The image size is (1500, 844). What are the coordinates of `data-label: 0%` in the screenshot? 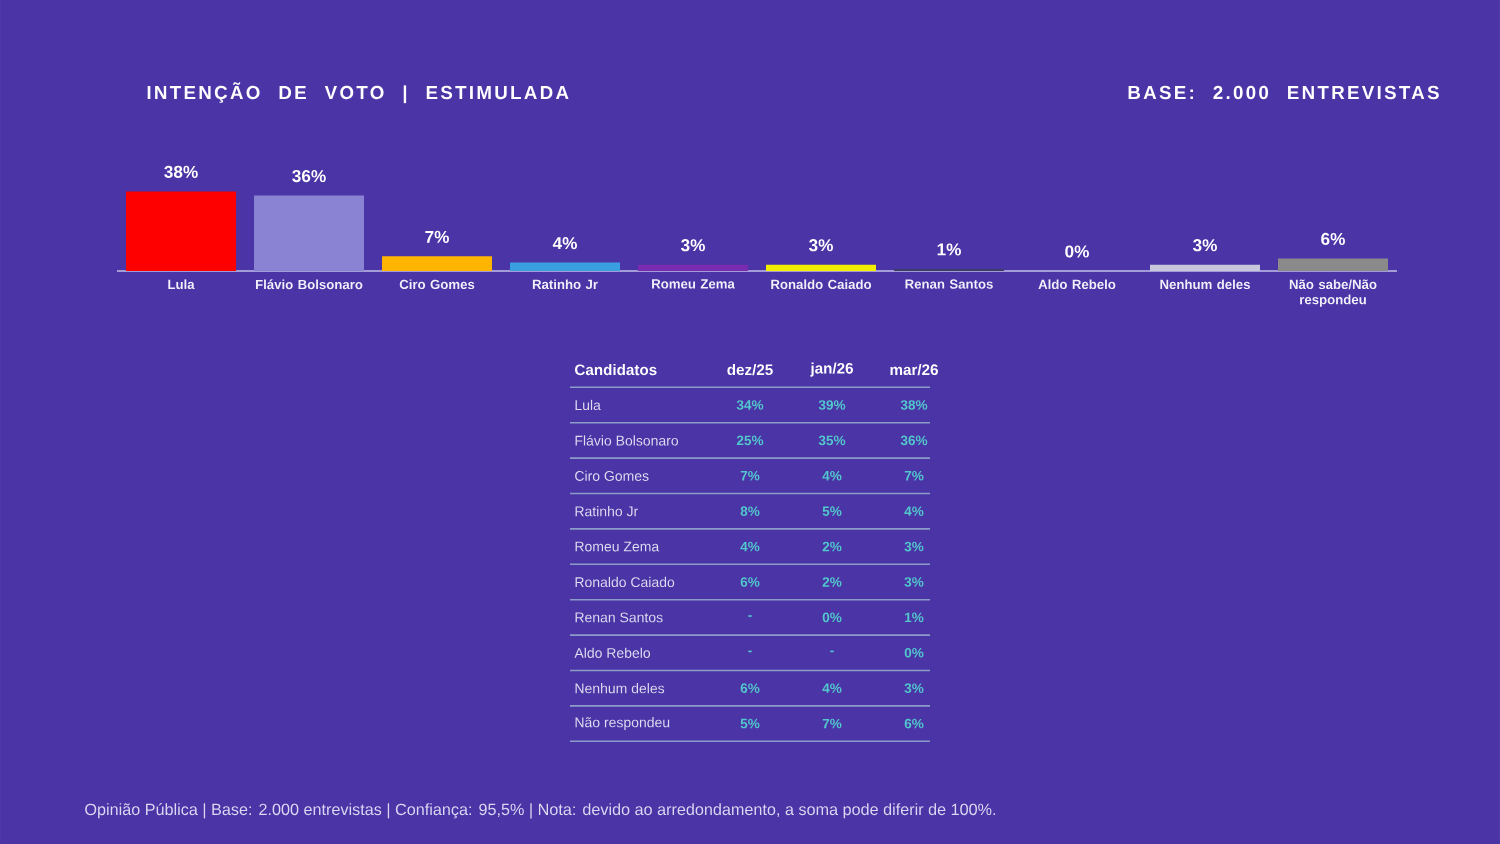 It's located at (1077, 251).